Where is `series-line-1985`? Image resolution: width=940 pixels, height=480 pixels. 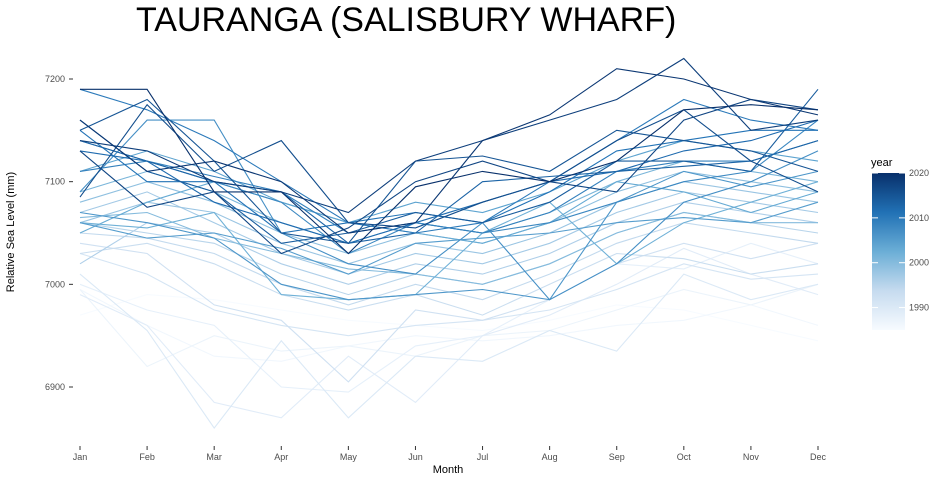
series-line-1985 is located at coordinates (449, 318).